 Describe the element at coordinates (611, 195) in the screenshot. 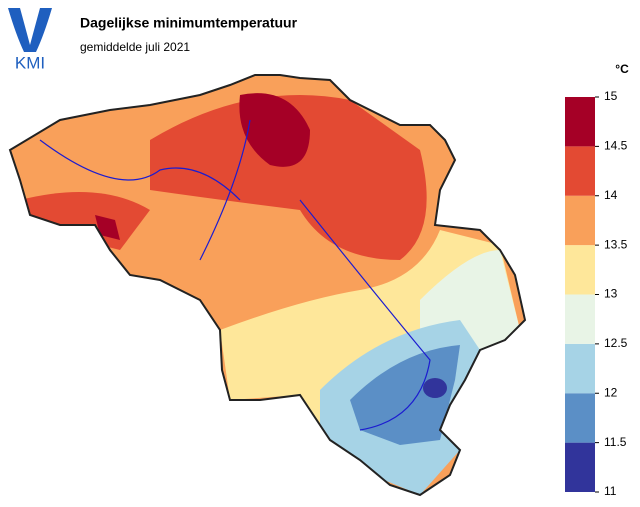

I see `legend-tick-label: 14` at that location.